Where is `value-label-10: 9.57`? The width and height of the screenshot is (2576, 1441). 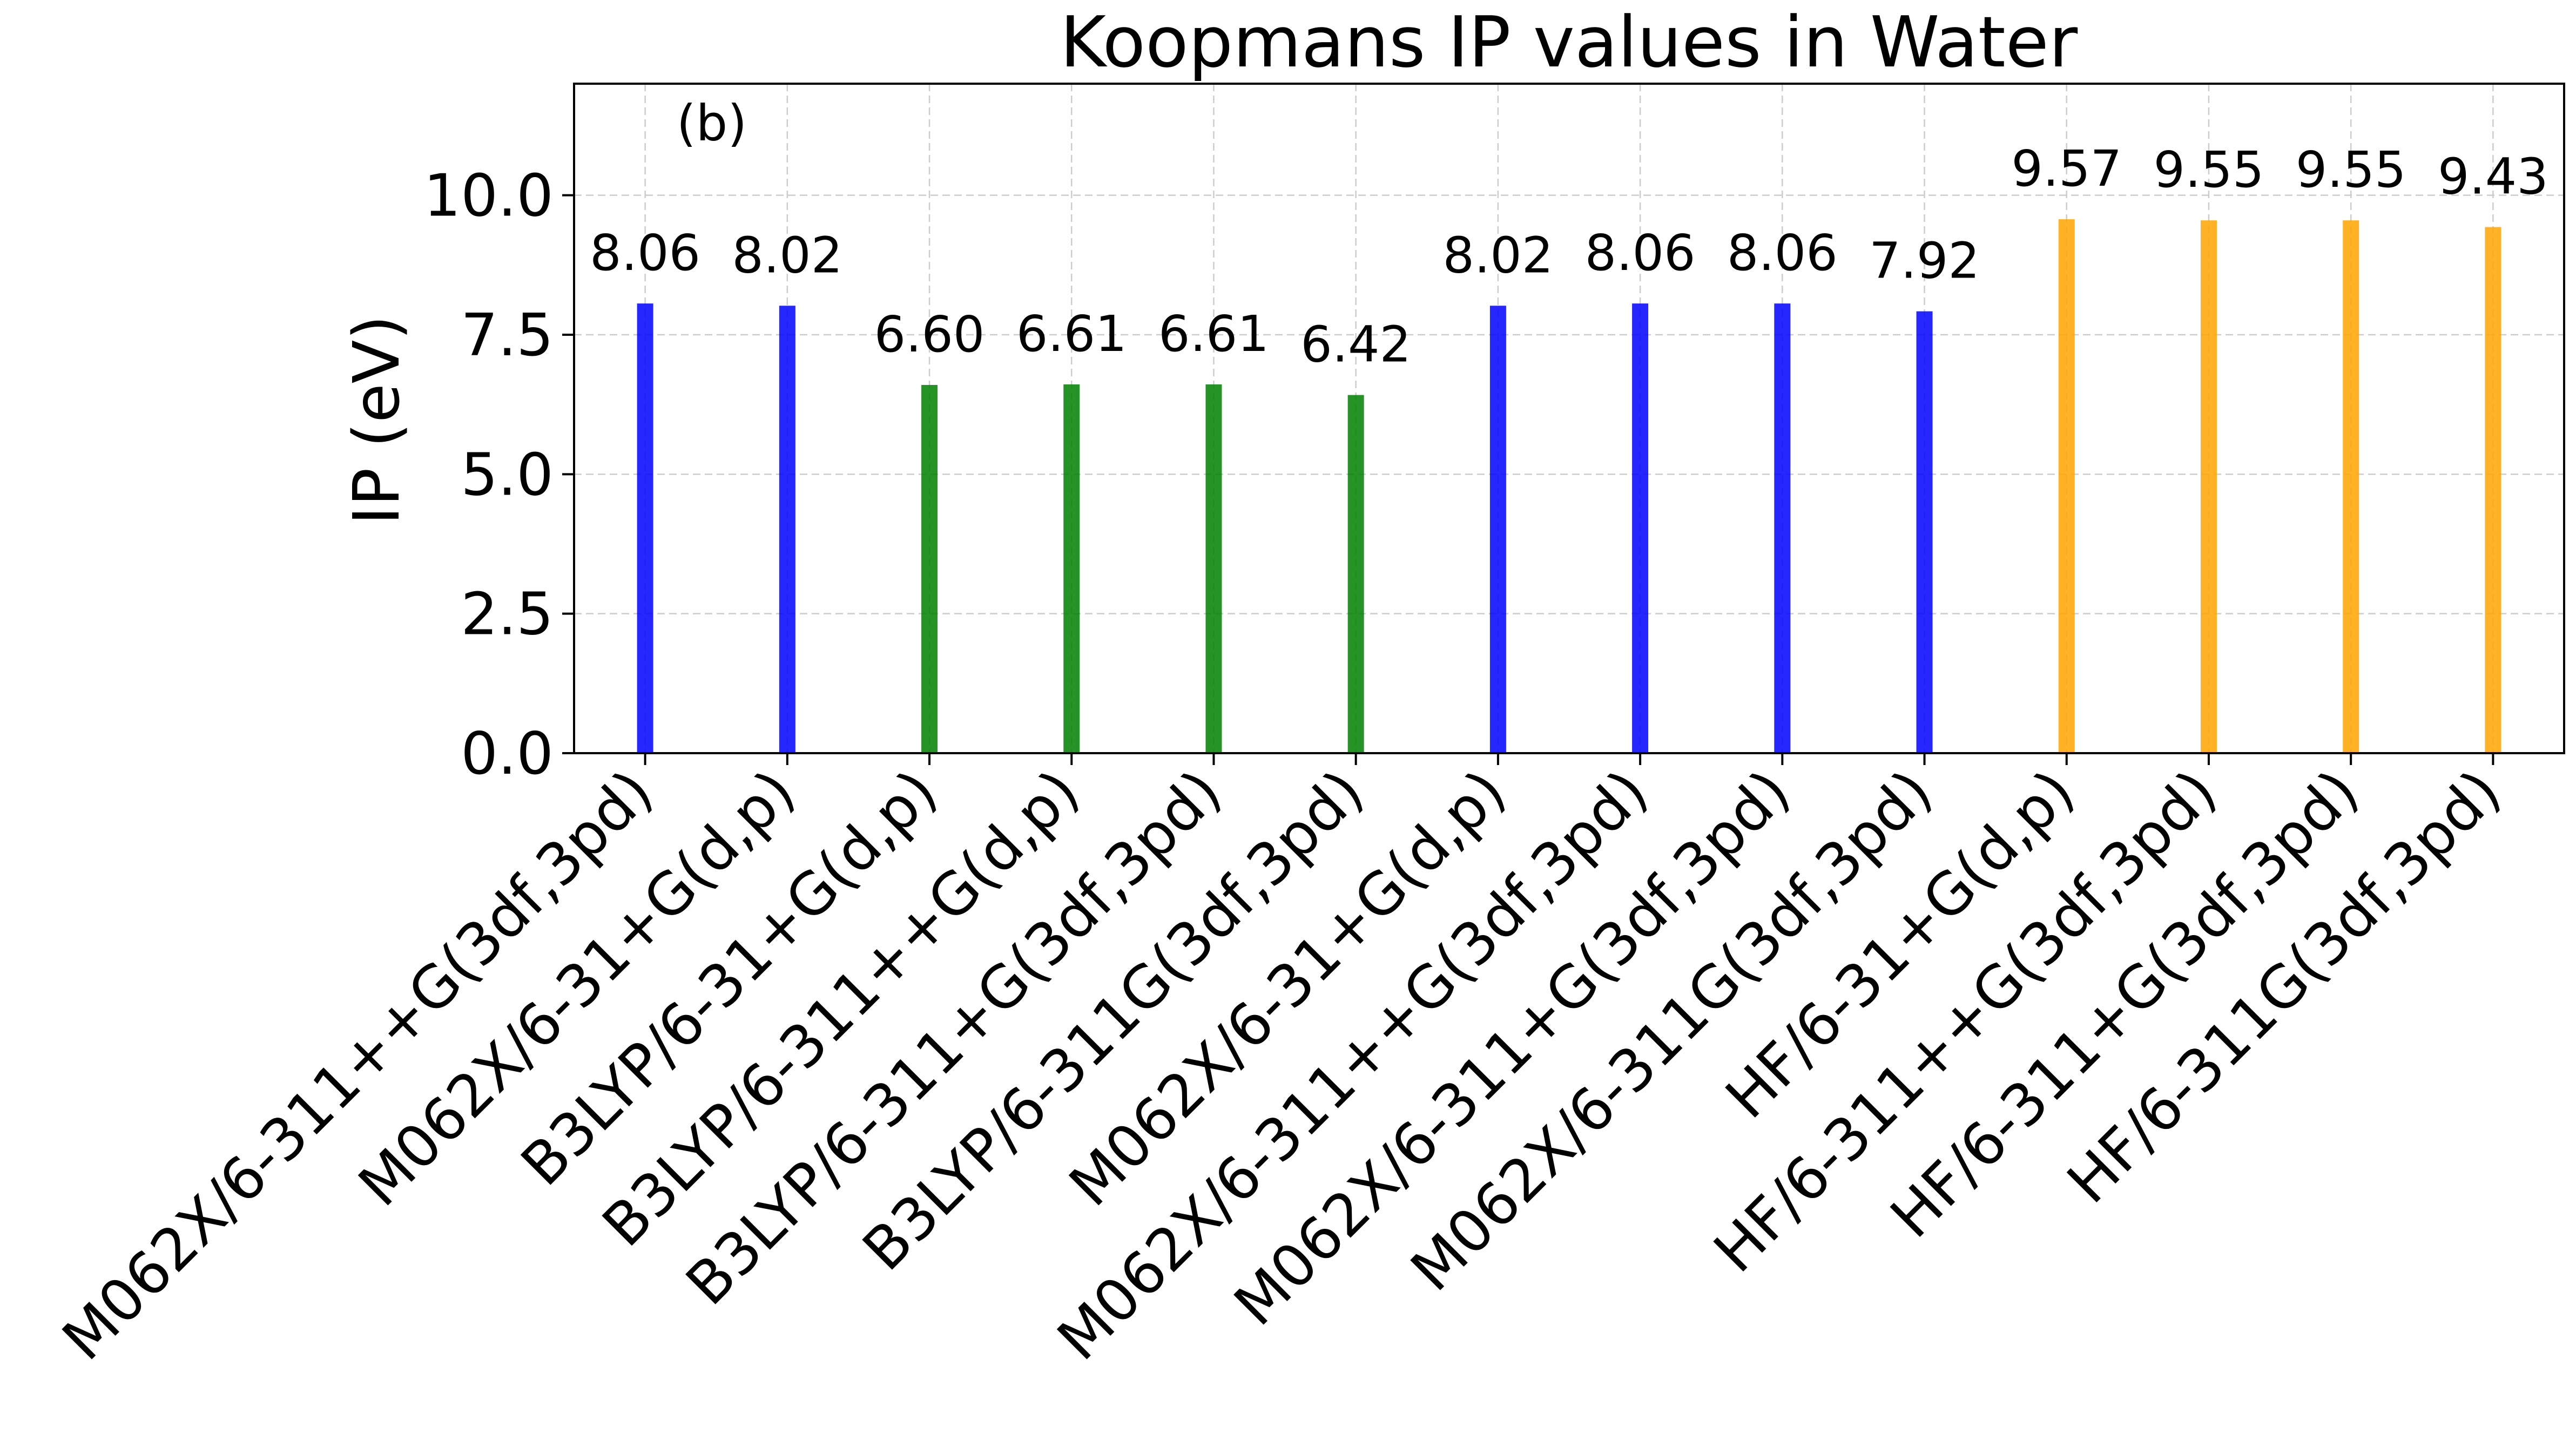
value-label-10: 9.57 is located at coordinates (2066, 169).